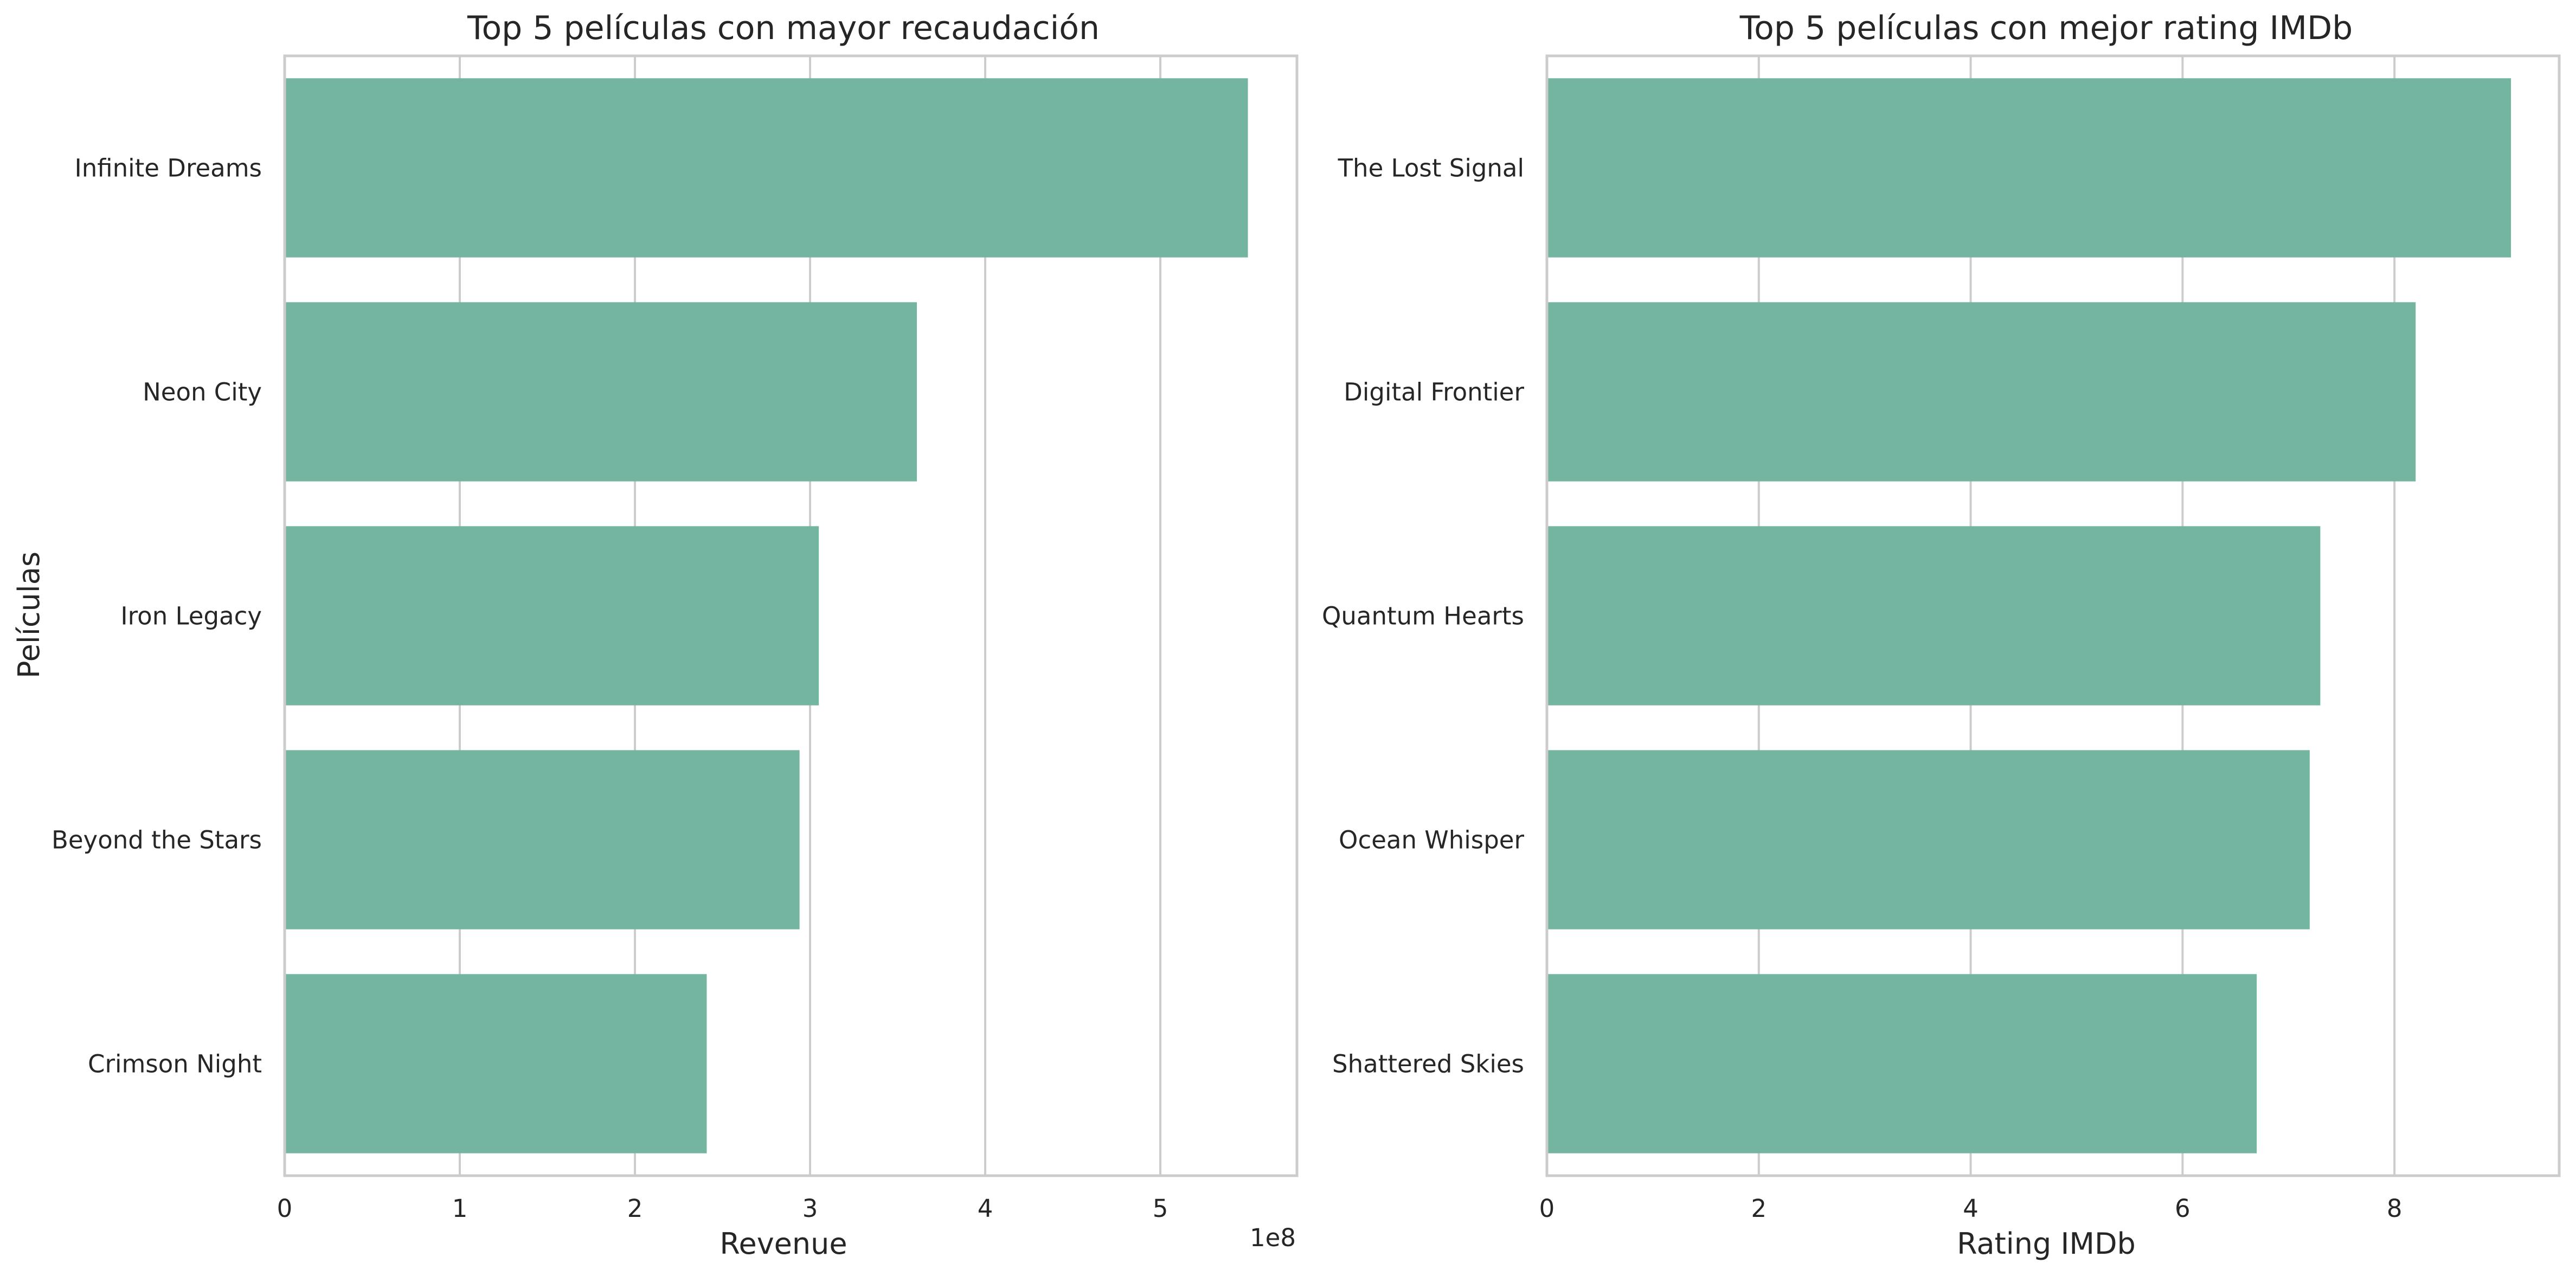 Image resolution: width=2576 pixels, height=1276 pixels. What do you see at coordinates (460, 1208) in the screenshot?
I see `x-tick-label: 1` at bounding box center [460, 1208].